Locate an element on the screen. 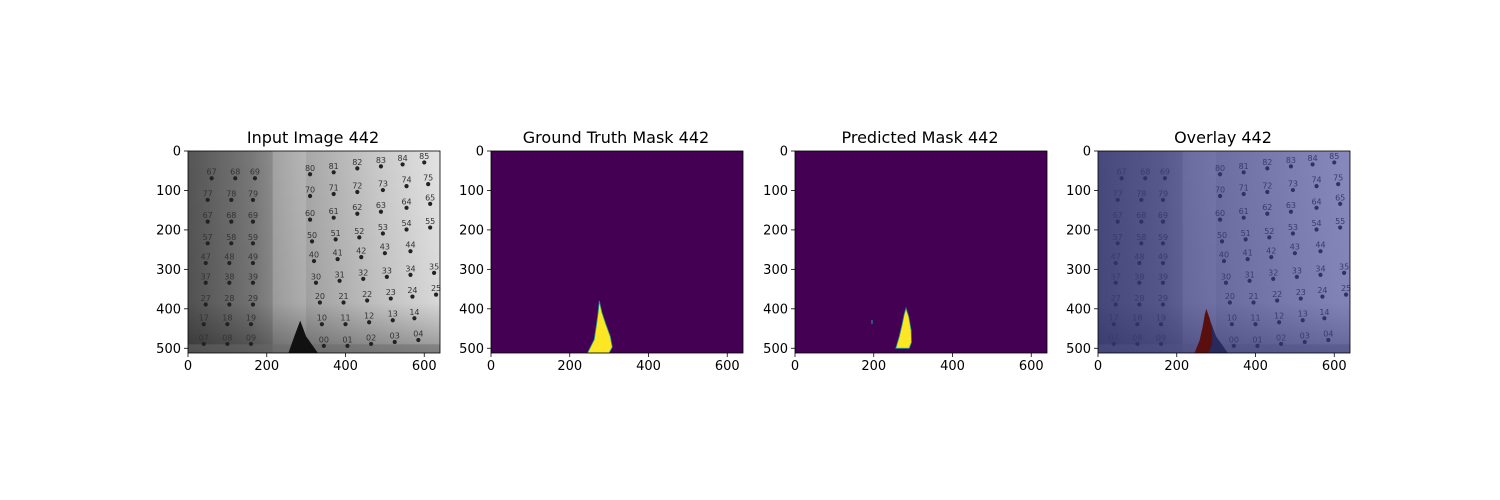  dark-wedge is located at coordinates (303, 336).